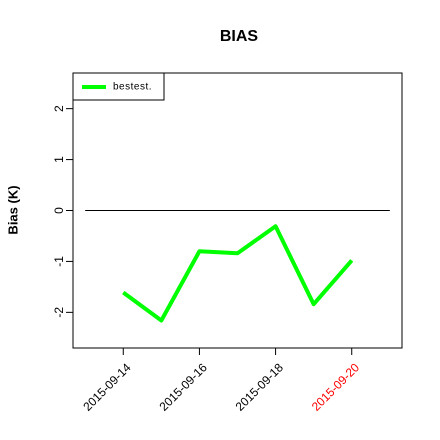  What do you see at coordinates (59, 261) in the screenshot?
I see `y-tick-label: -1` at bounding box center [59, 261].